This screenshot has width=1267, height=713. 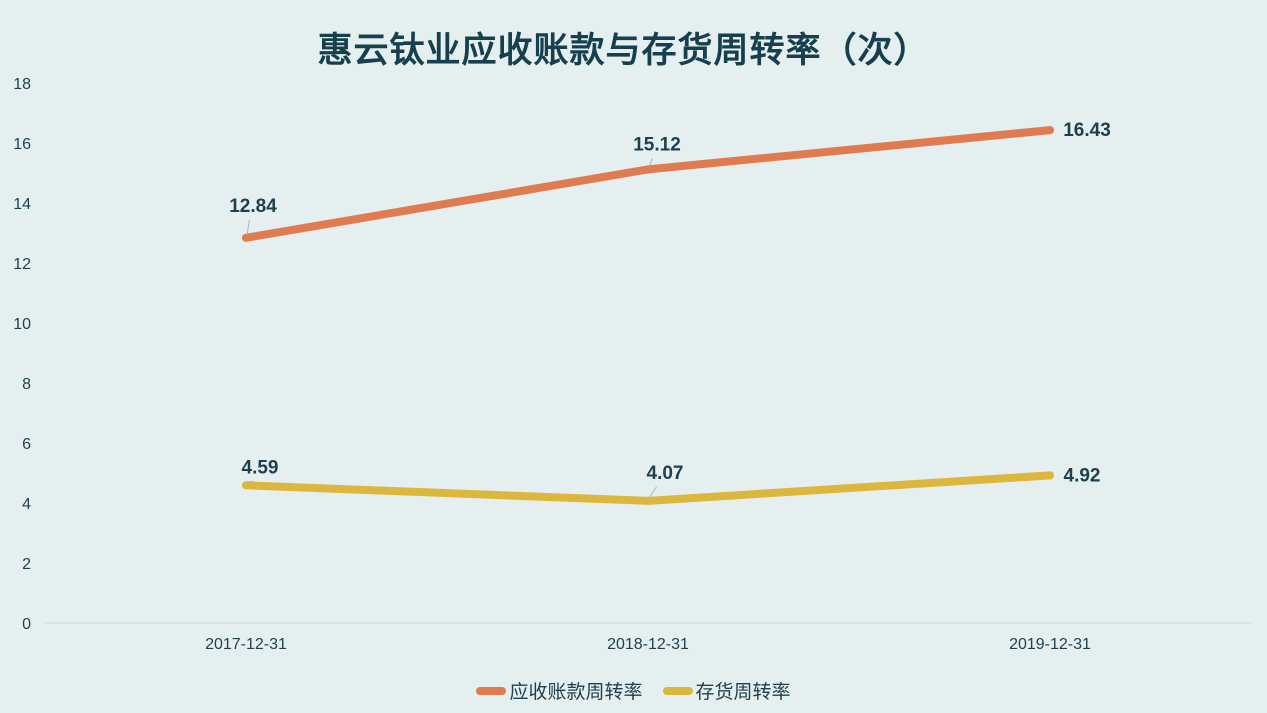 I want to click on y-tick-label: 6, so click(x=26, y=444).